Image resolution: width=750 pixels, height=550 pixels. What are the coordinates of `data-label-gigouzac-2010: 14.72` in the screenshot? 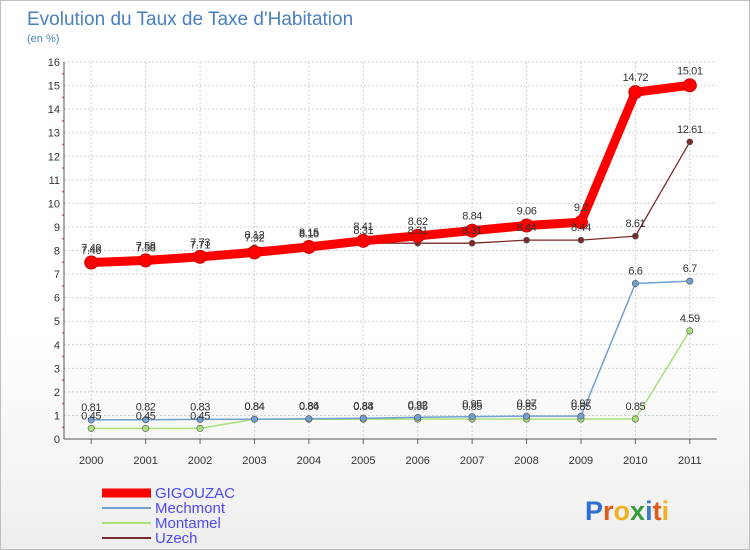 It's located at (636, 78).